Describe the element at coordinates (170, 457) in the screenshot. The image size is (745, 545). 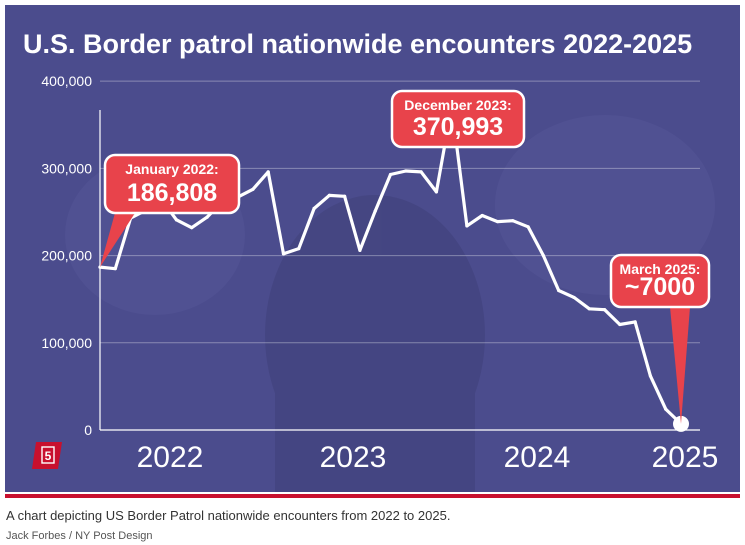
I see `x-tick-label: 2022` at that location.